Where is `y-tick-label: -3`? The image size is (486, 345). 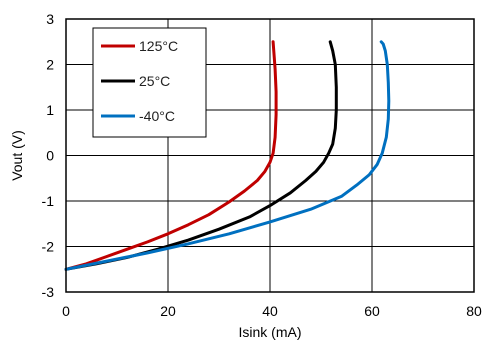
y-tick-label: -3 is located at coordinates (48, 292).